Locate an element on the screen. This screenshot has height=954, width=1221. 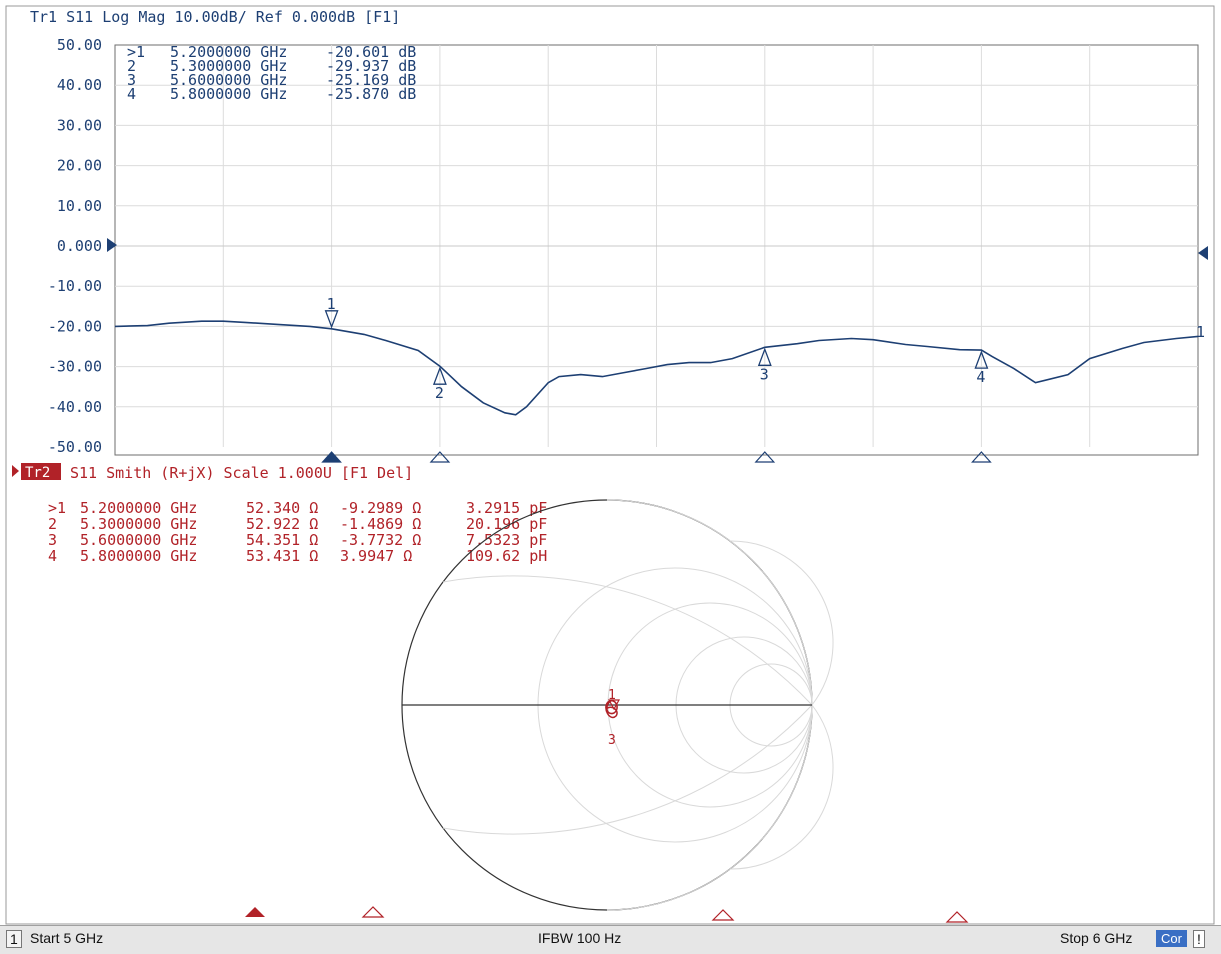
start-frequency: Start 5 GHz is located at coordinates (67, 938).